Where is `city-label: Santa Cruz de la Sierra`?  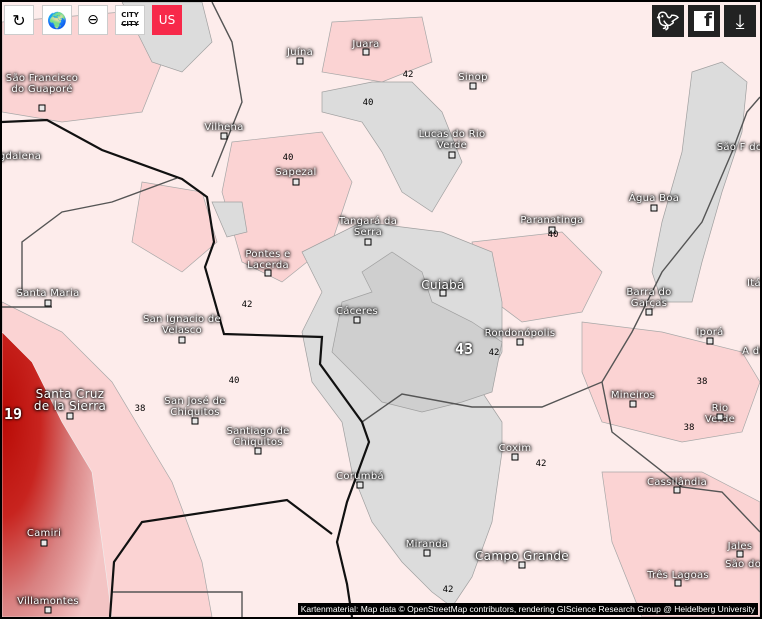
city-label: Santa Cruz de la Sierra is located at coordinates (70, 400).